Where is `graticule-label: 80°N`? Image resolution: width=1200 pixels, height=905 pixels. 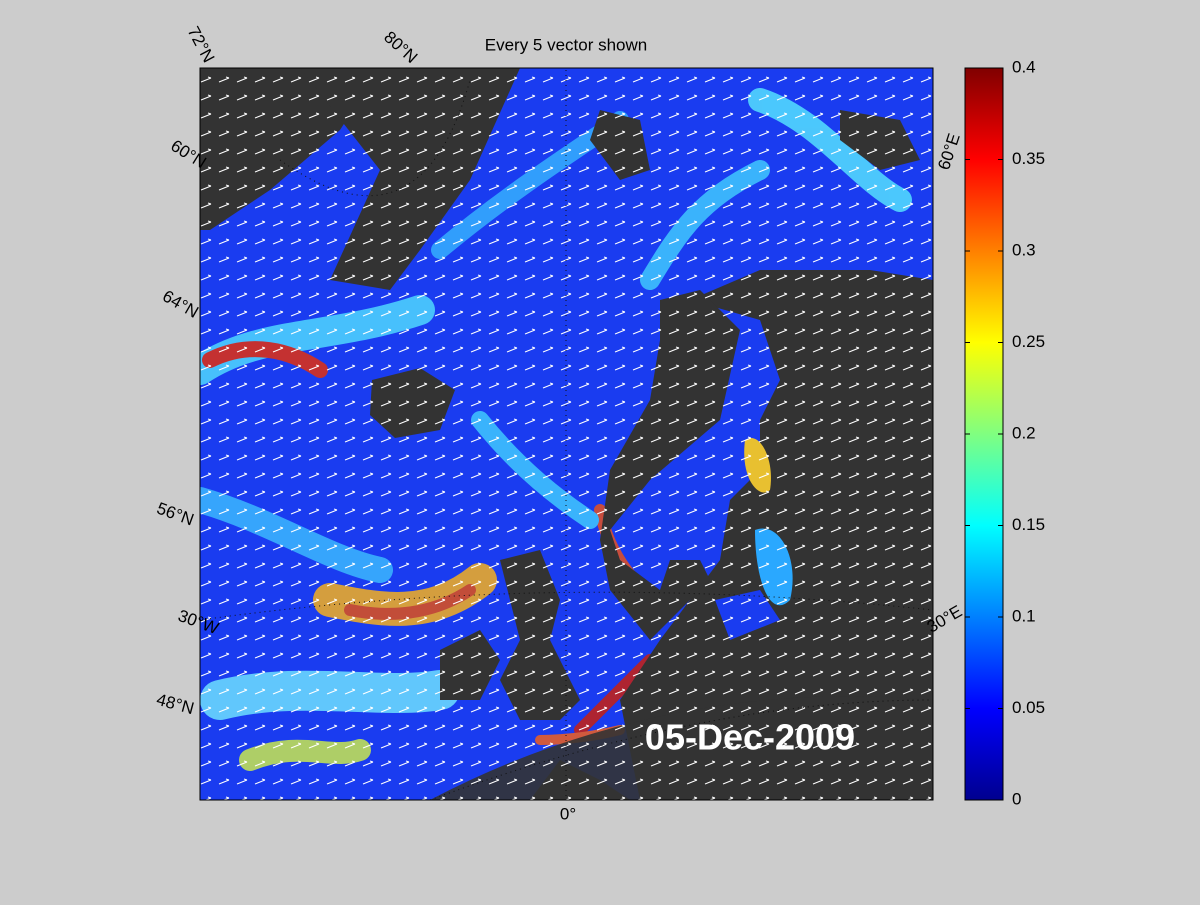 graticule-label: 80°N is located at coordinates (400, 47).